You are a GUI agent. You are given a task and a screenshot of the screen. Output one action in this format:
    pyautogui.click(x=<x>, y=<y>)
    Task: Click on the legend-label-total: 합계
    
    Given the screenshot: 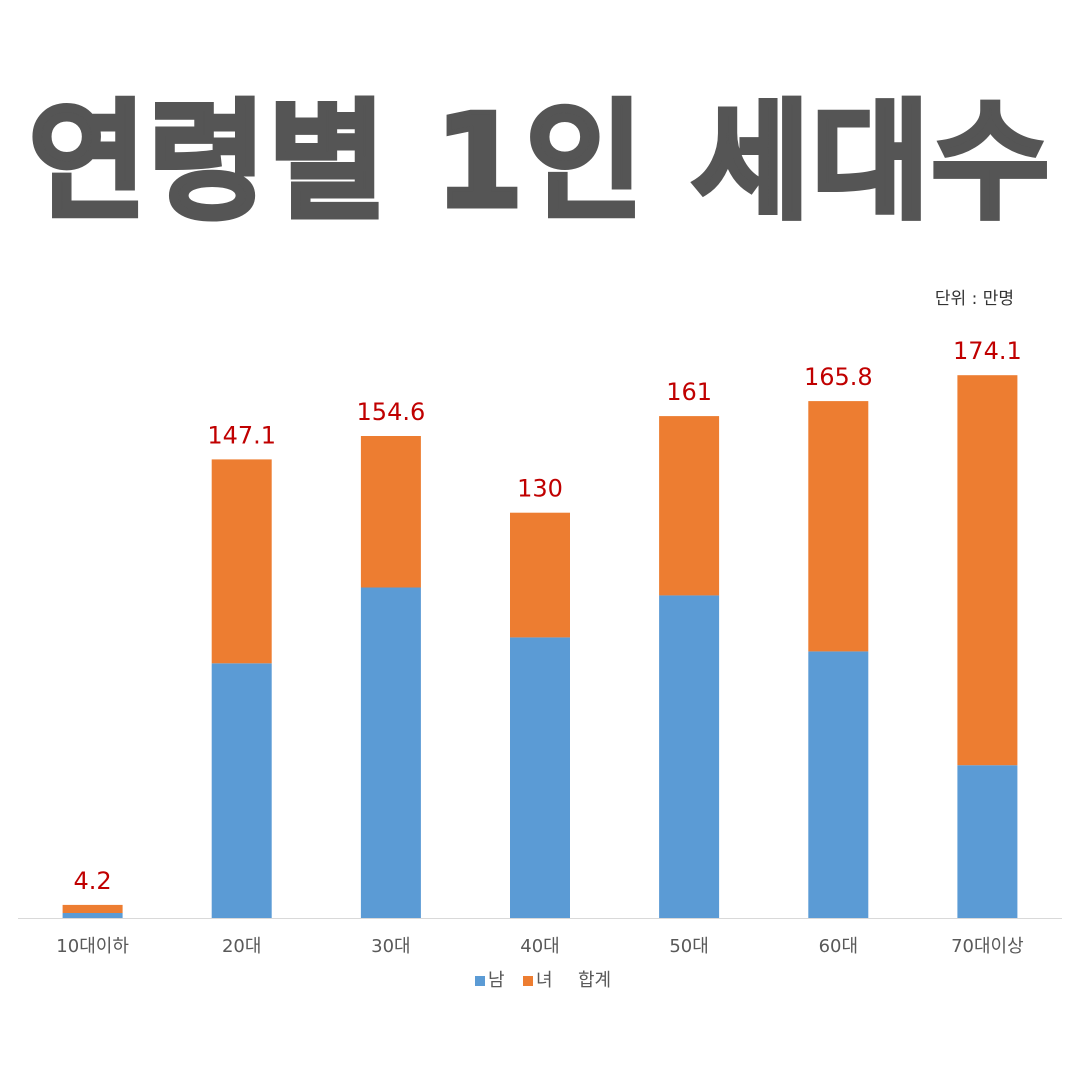 What is the action you would take?
    pyautogui.click(x=594, y=980)
    